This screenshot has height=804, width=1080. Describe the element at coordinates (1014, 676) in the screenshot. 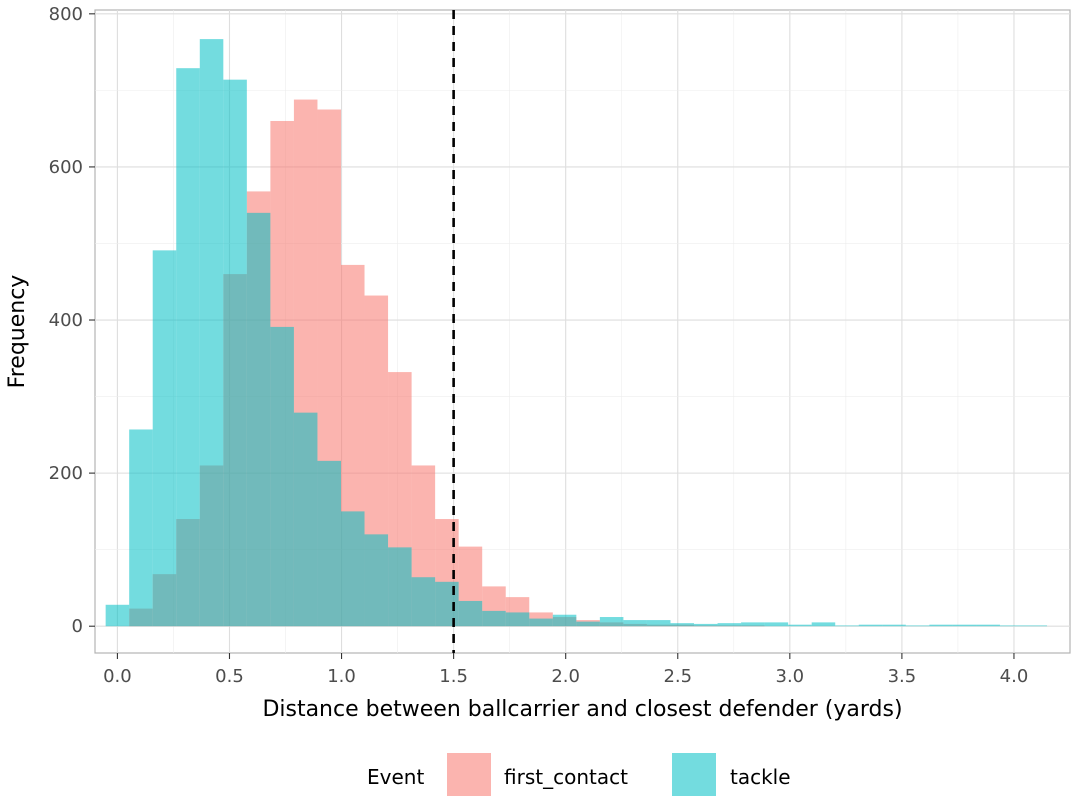

I see `x-tick-label: 4.0` at that location.